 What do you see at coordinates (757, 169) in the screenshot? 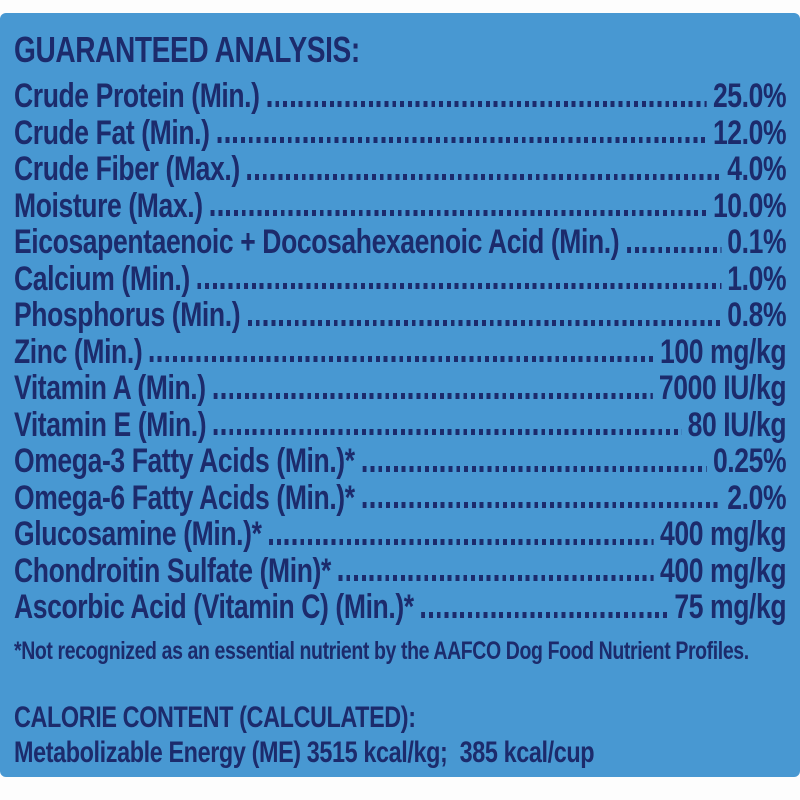
I see `nutrient-value: 4.0%` at bounding box center [757, 169].